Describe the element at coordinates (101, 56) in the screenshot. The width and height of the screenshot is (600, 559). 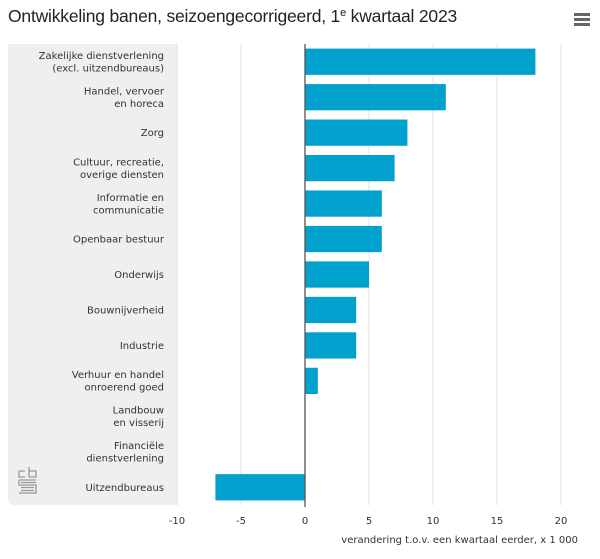
I see `category-label: Zakelijke dienstverlening` at that location.